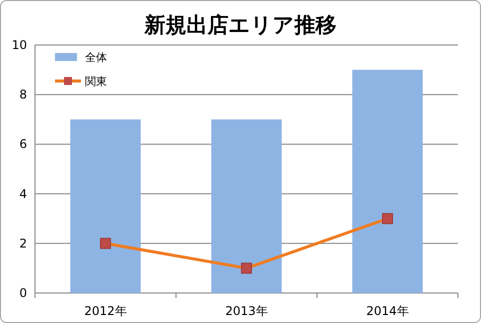  Describe the element at coordinates (96, 81) in the screenshot. I see `legend-label: 関東` at that location.